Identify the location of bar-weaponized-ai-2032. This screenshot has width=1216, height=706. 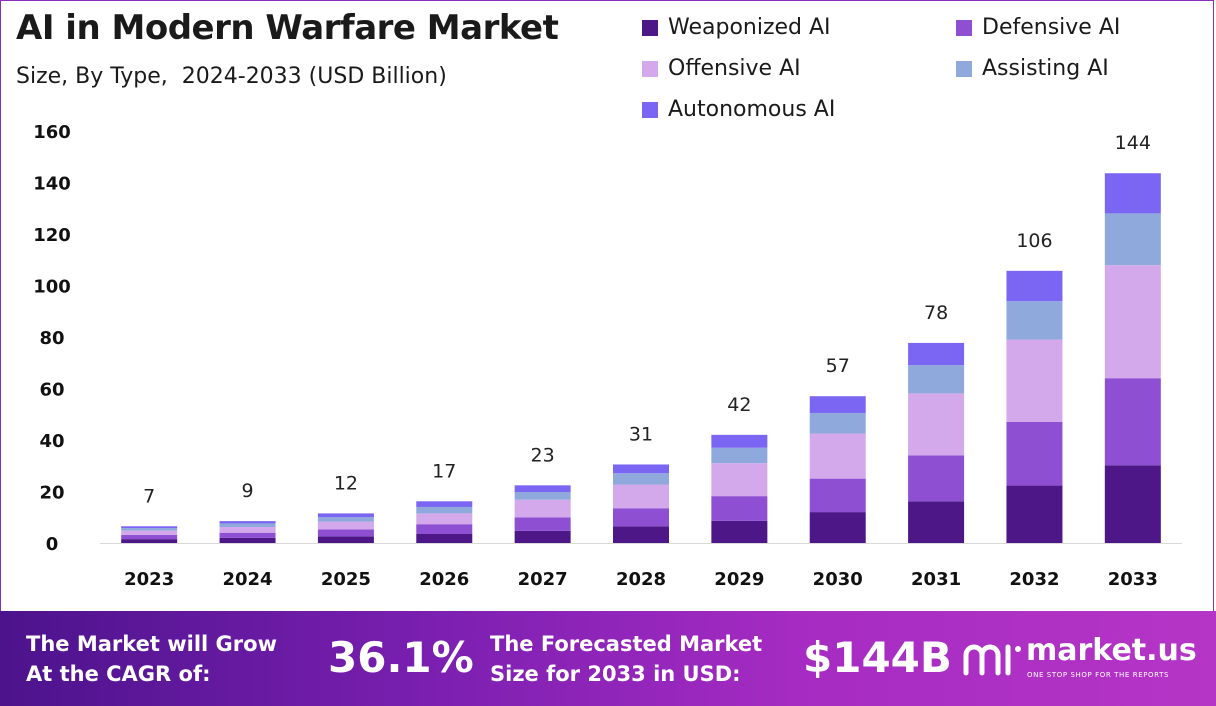
(1034, 514).